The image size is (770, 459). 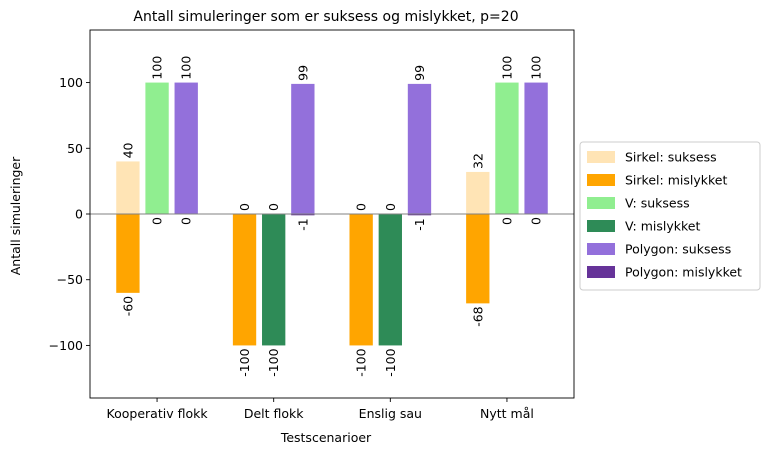 I want to click on bar-label-sirkel-suksess-3: 32, so click(x=477, y=161).